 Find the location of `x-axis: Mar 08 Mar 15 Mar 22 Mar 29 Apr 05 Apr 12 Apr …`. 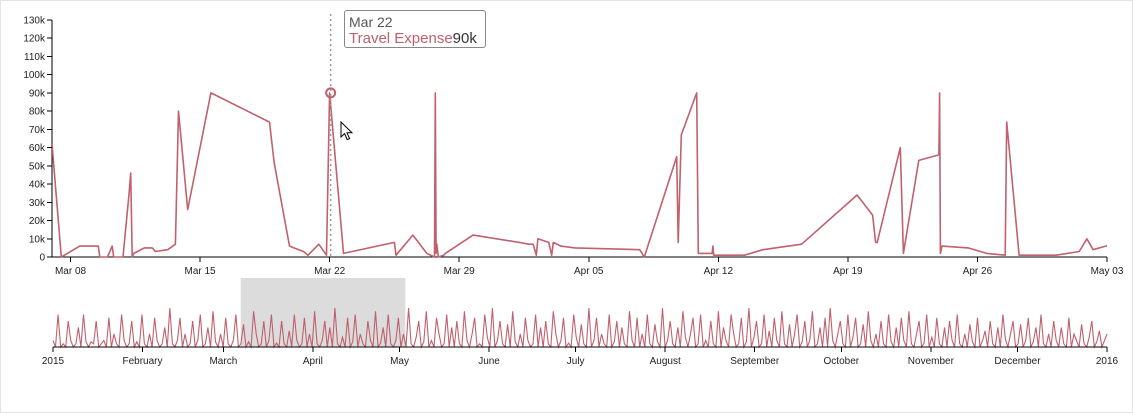

x-axis: Mar 08 Mar 15 Mar 22 Mar 29 Apr 05 Apr 12 Apr … is located at coordinates (588, 266).